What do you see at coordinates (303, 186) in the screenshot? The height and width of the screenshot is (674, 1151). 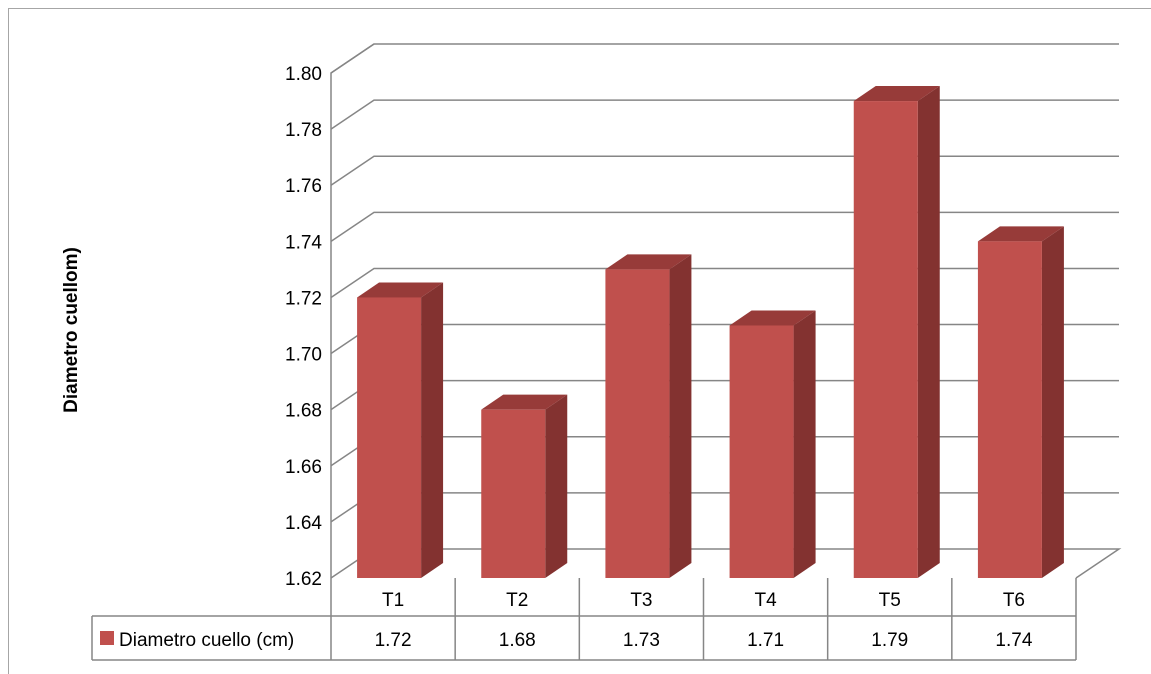 I see `y-tick-label: 1.76` at bounding box center [303, 186].